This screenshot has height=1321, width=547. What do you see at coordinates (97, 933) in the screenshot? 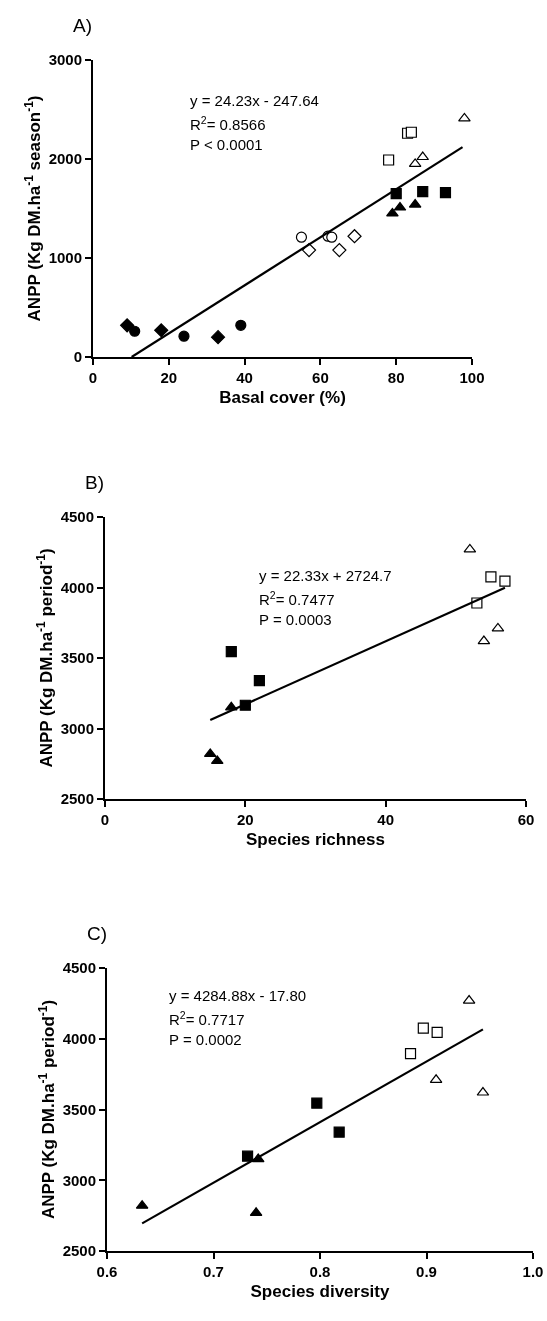
I see `chart-title: C)` at bounding box center [97, 933].